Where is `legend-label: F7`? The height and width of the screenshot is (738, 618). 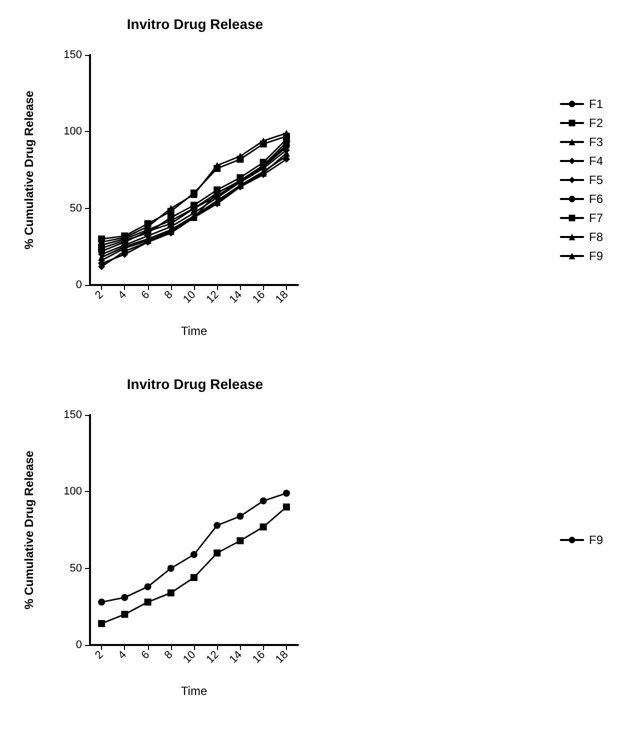
legend-label: F7 is located at coordinates (596, 218).